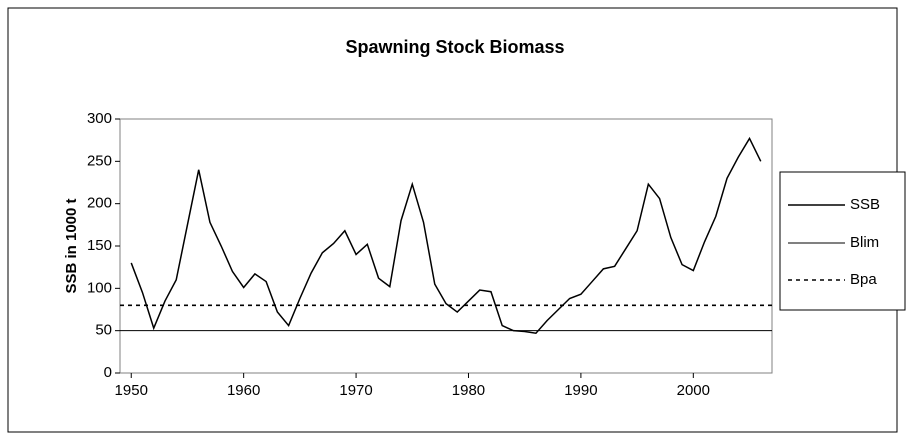 This screenshot has height=440, width=906. I want to click on y-tick-label: 100, so click(99, 287).